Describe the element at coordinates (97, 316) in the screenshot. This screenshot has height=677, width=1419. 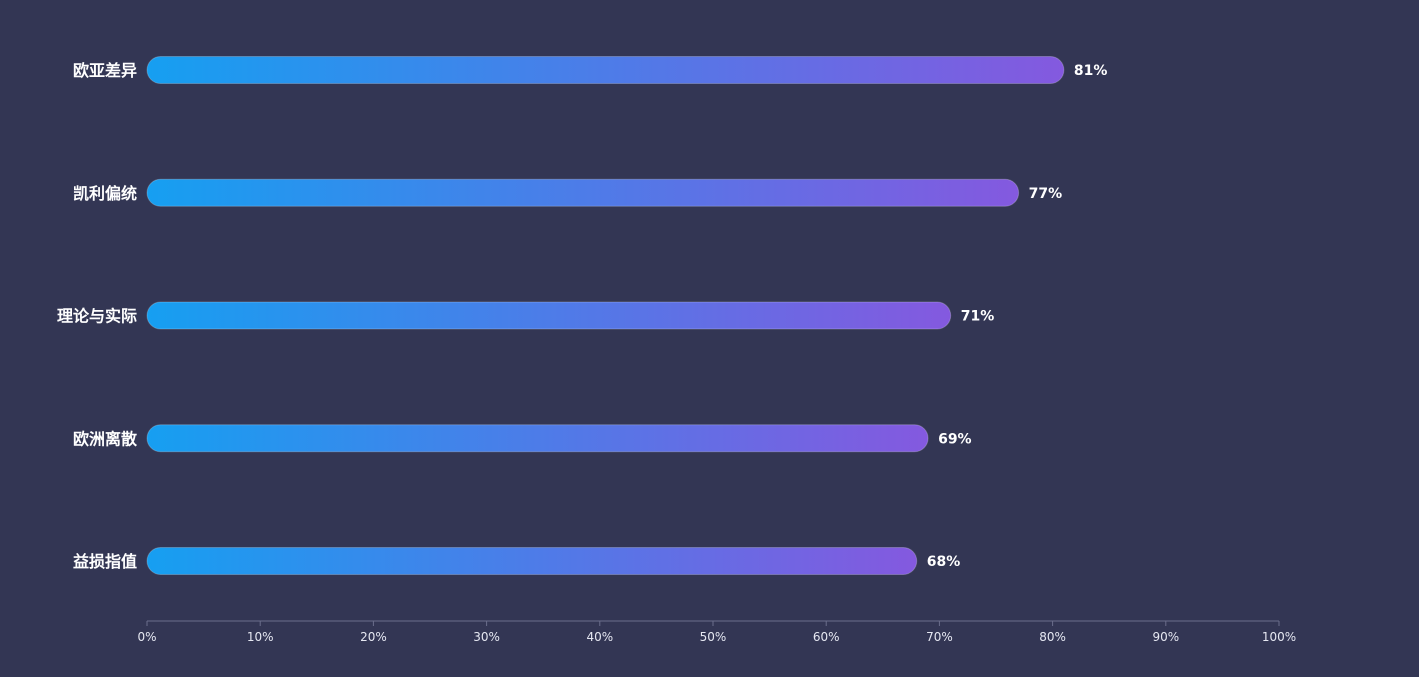
I see `category-label: 理论与实际` at that location.